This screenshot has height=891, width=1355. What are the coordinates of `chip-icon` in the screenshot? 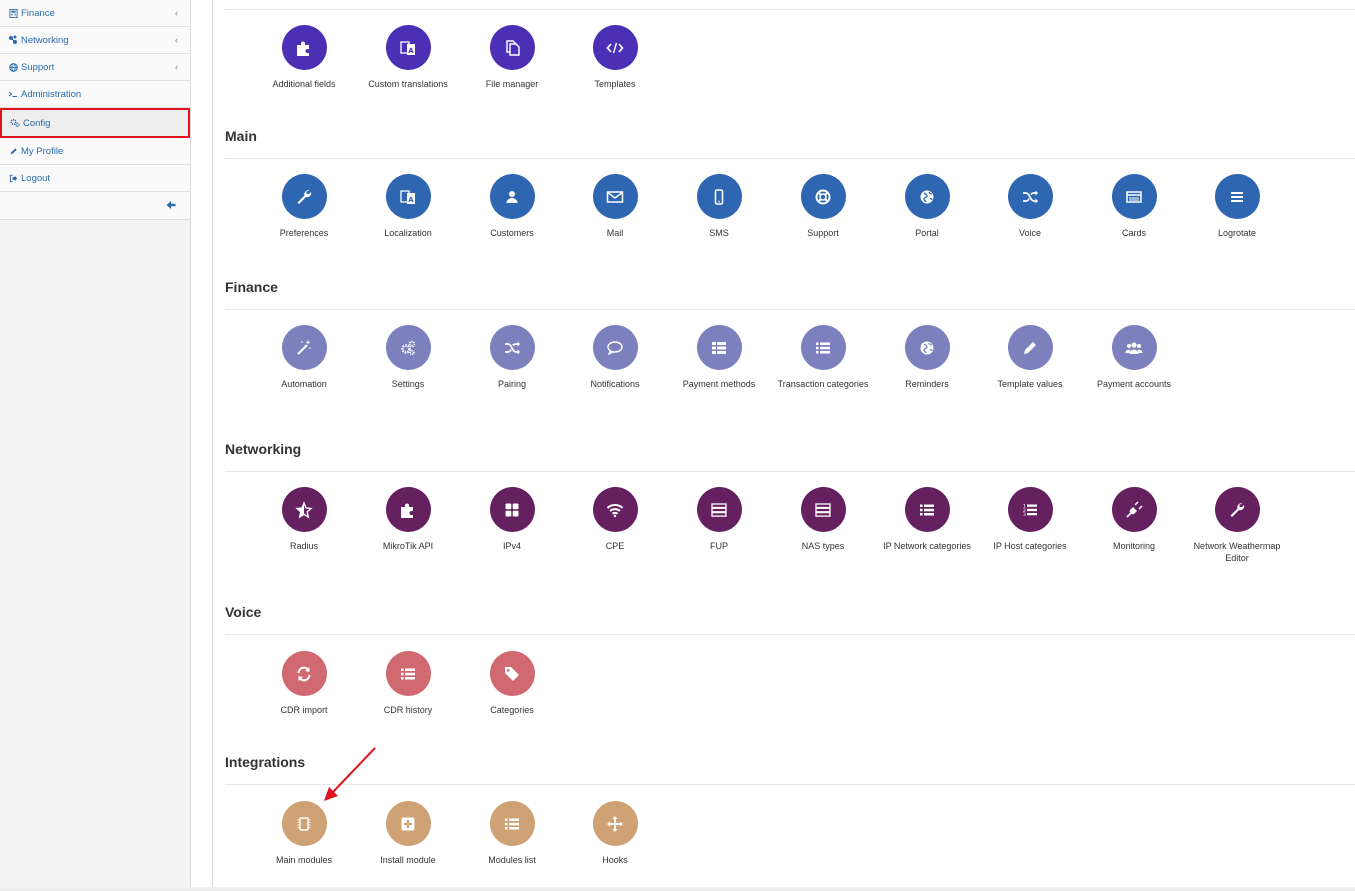 It's located at (304, 823).